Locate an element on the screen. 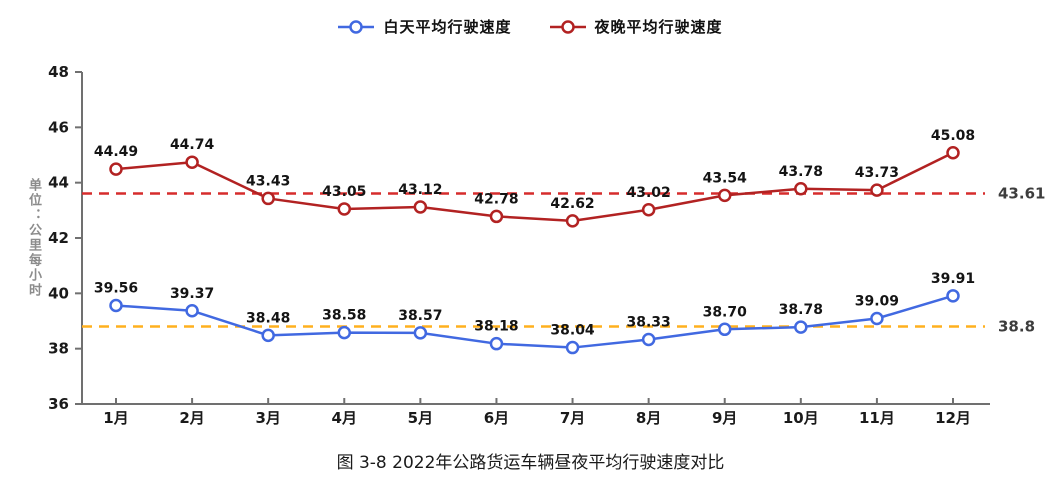 The height and width of the screenshot is (488, 1061). day-series-marker-icon is located at coordinates (356, 26).